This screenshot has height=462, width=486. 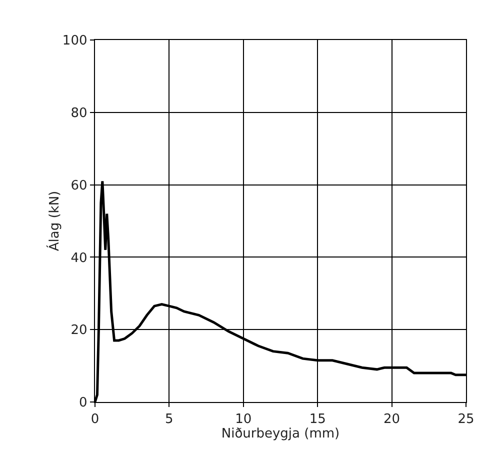 I want to click on x-tick-label: 25, so click(x=466, y=419).